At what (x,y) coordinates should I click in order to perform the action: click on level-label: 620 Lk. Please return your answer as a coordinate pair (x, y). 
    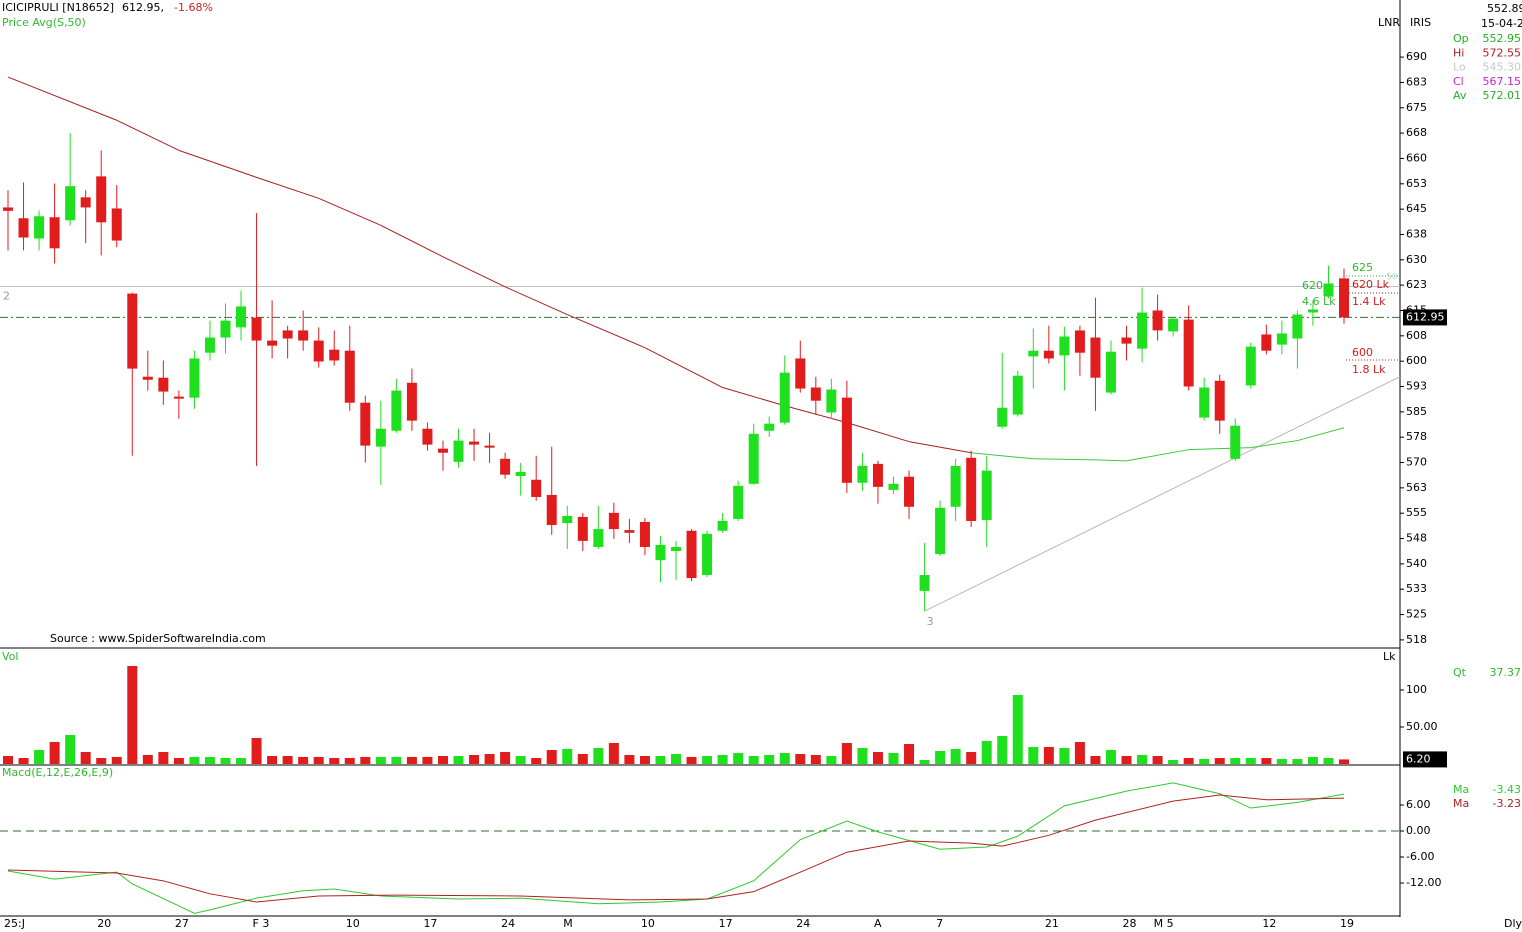
    Looking at the image, I should click on (1371, 284).